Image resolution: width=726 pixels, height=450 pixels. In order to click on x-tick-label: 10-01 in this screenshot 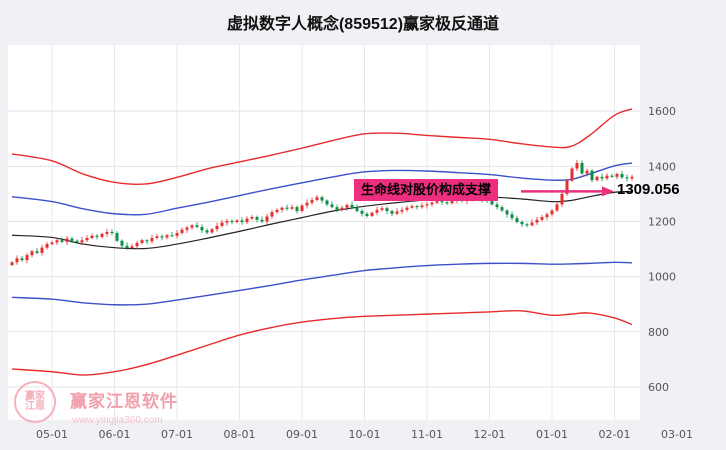, I will do `click(365, 434)`.